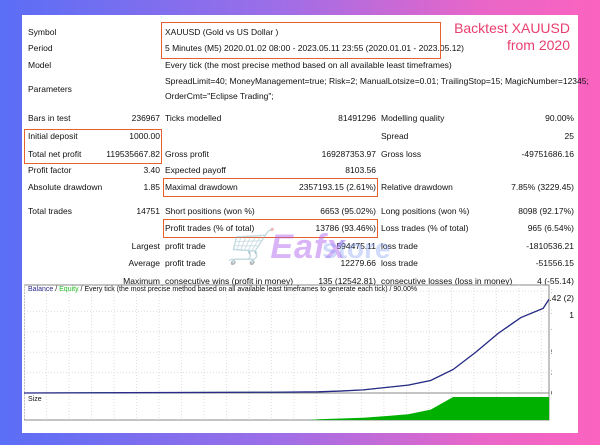 This screenshot has height=445, width=600. What do you see at coordinates (347, 281) in the screenshot?
I see `stat-value-2: 135 (12542.81)` at bounding box center [347, 281].